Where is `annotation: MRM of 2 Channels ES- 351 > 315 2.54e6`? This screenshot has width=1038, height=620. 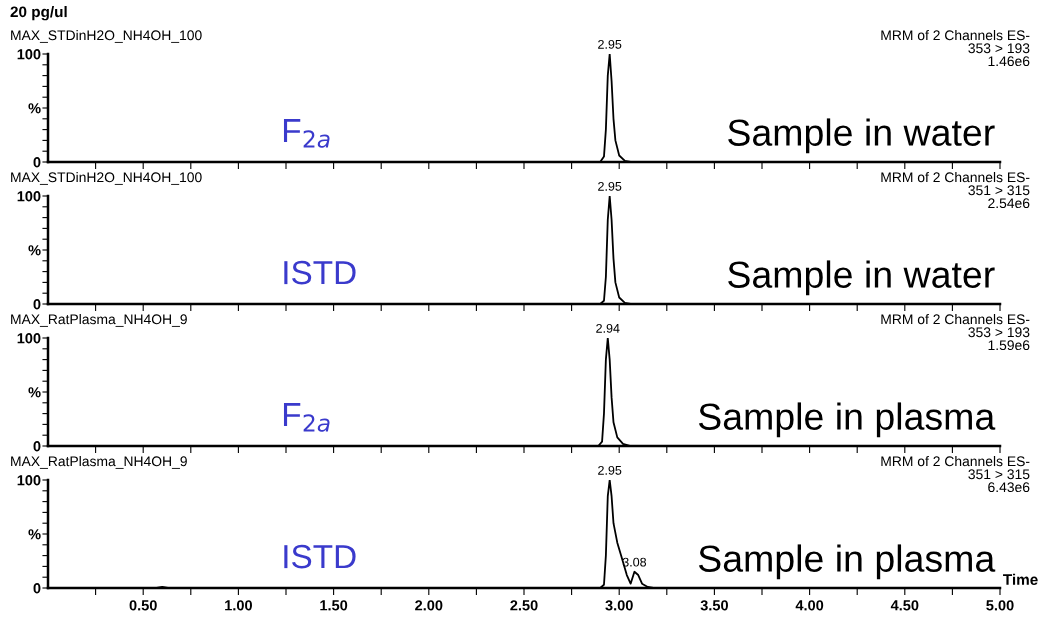
annotation: MRM of 2 Channels ES- 351 > 315 2.54e6 is located at coordinates (955, 190).